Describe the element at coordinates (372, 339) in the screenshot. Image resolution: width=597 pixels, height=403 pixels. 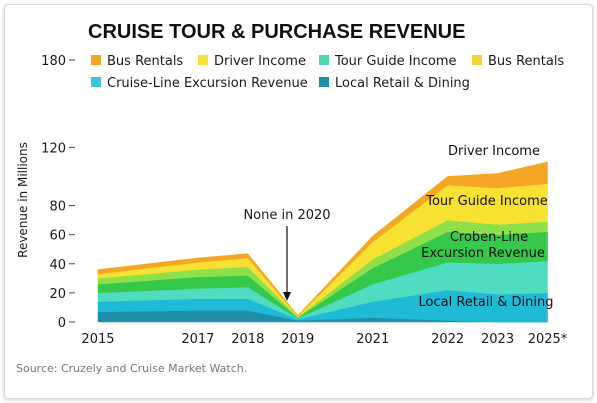
I see `x-tick-label-4: 2021` at that location.